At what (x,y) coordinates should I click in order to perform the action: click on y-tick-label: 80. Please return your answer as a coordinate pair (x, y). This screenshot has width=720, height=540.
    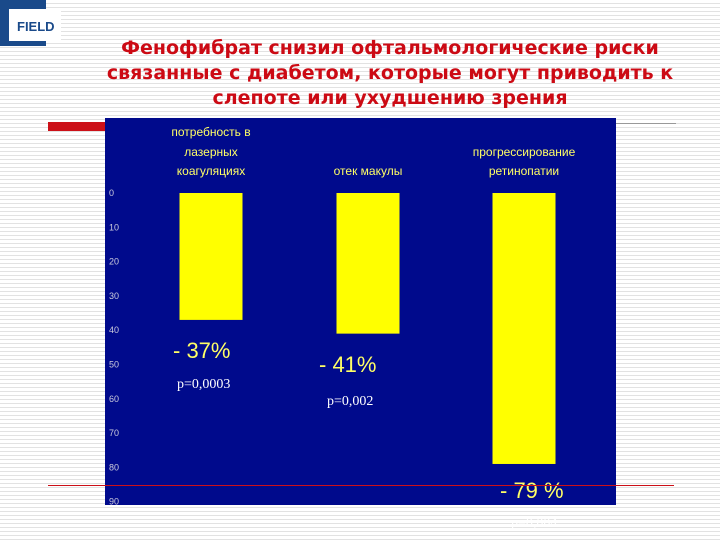
    Looking at the image, I should click on (114, 467).